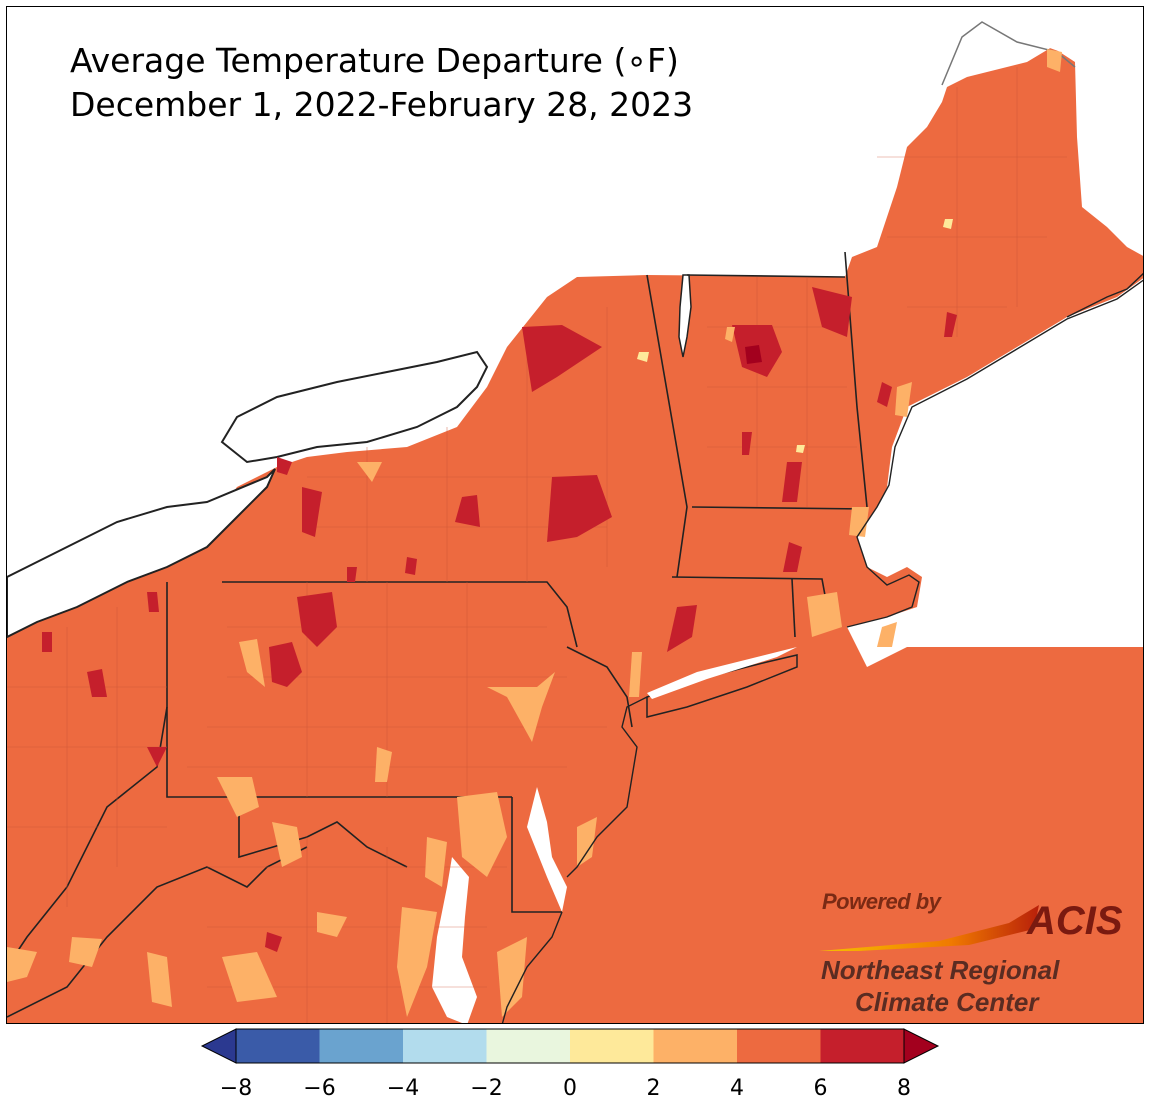  I want to click on legend-tick-label: −6, so click(319, 1088).